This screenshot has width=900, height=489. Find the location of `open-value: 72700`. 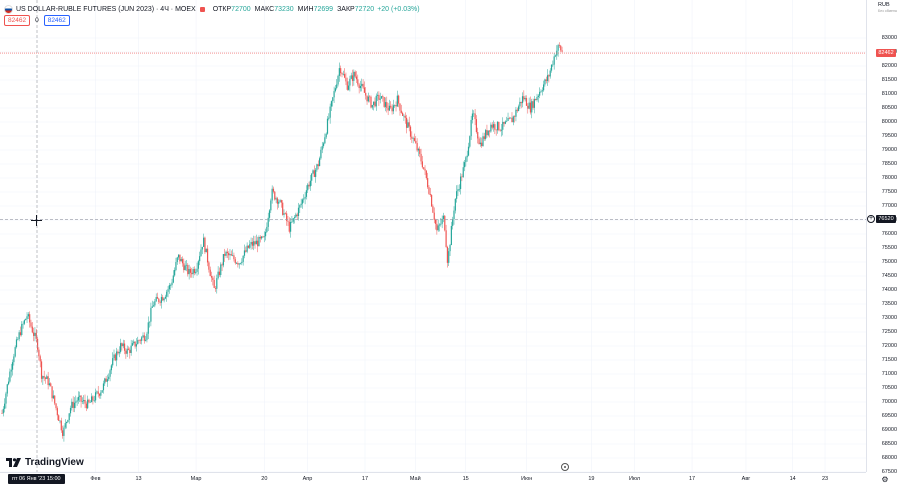

open-value: 72700 is located at coordinates (241, 9).